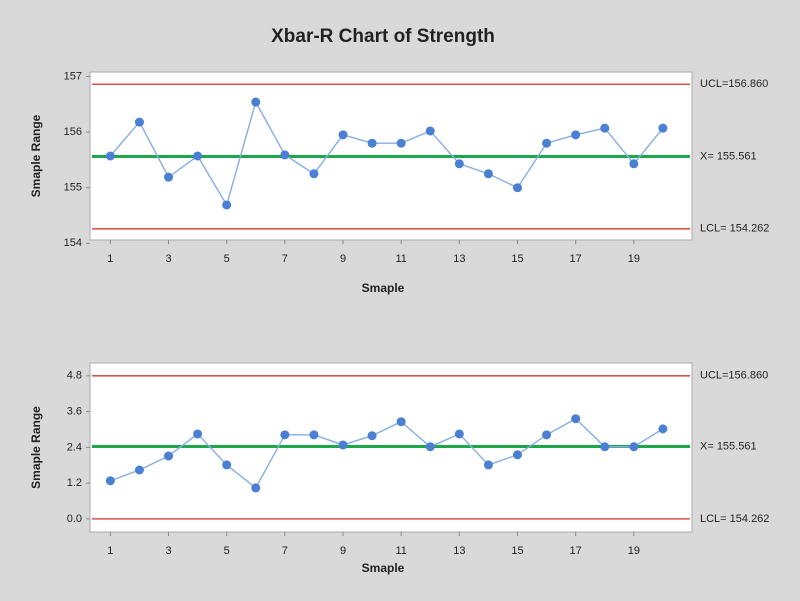 Image resolution: width=800 pixels, height=601 pixels. What do you see at coordinates (73, 188) in the screenshot?
I see `y-tick-label: 155` at bounding box center [73, 188].